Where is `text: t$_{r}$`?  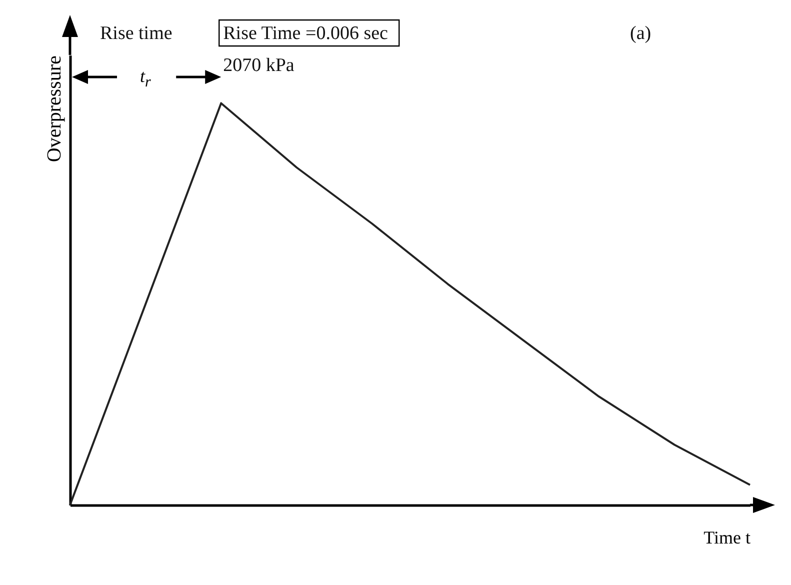
text: t$_{r}$ is located at coordinates (145, 79).